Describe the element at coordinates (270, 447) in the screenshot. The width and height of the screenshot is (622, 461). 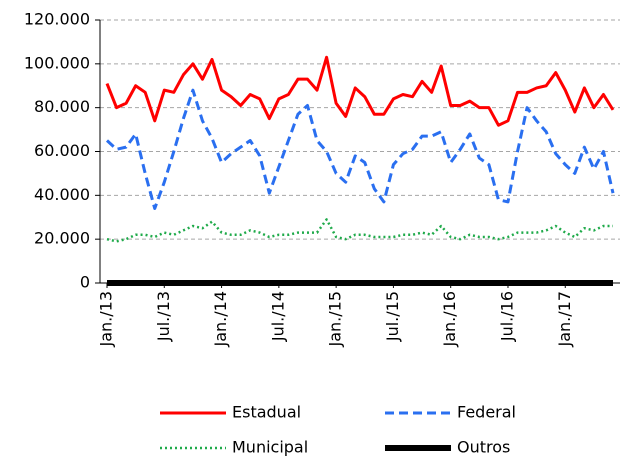
I see `legend-label: Municipal` at that location.